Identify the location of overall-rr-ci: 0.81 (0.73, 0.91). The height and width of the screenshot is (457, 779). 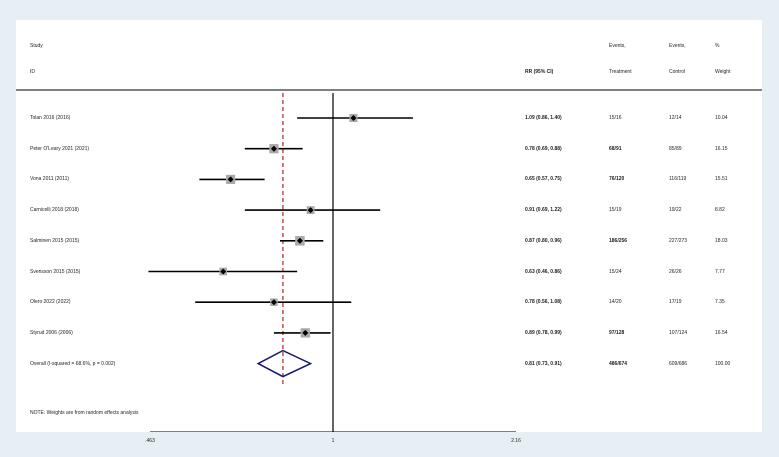
(543, 363).